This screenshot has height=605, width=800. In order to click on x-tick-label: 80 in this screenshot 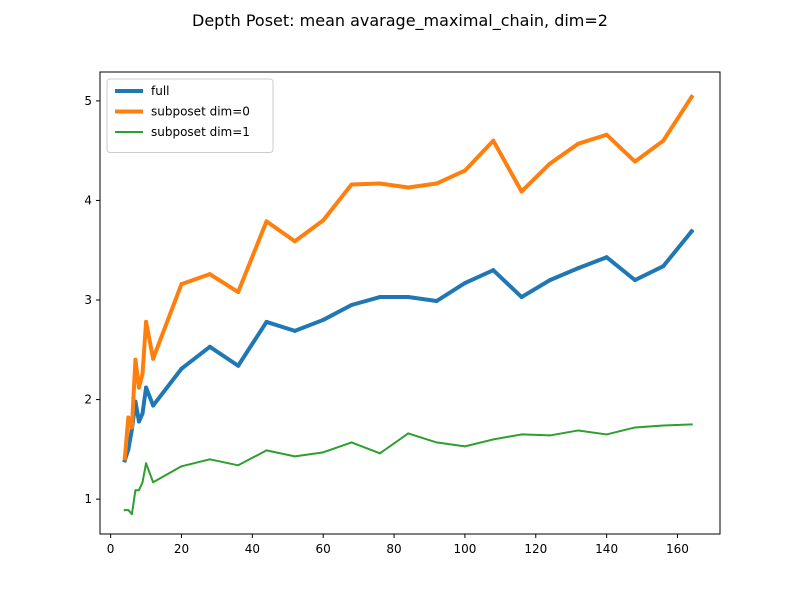, I will do `click(393, 549)`.